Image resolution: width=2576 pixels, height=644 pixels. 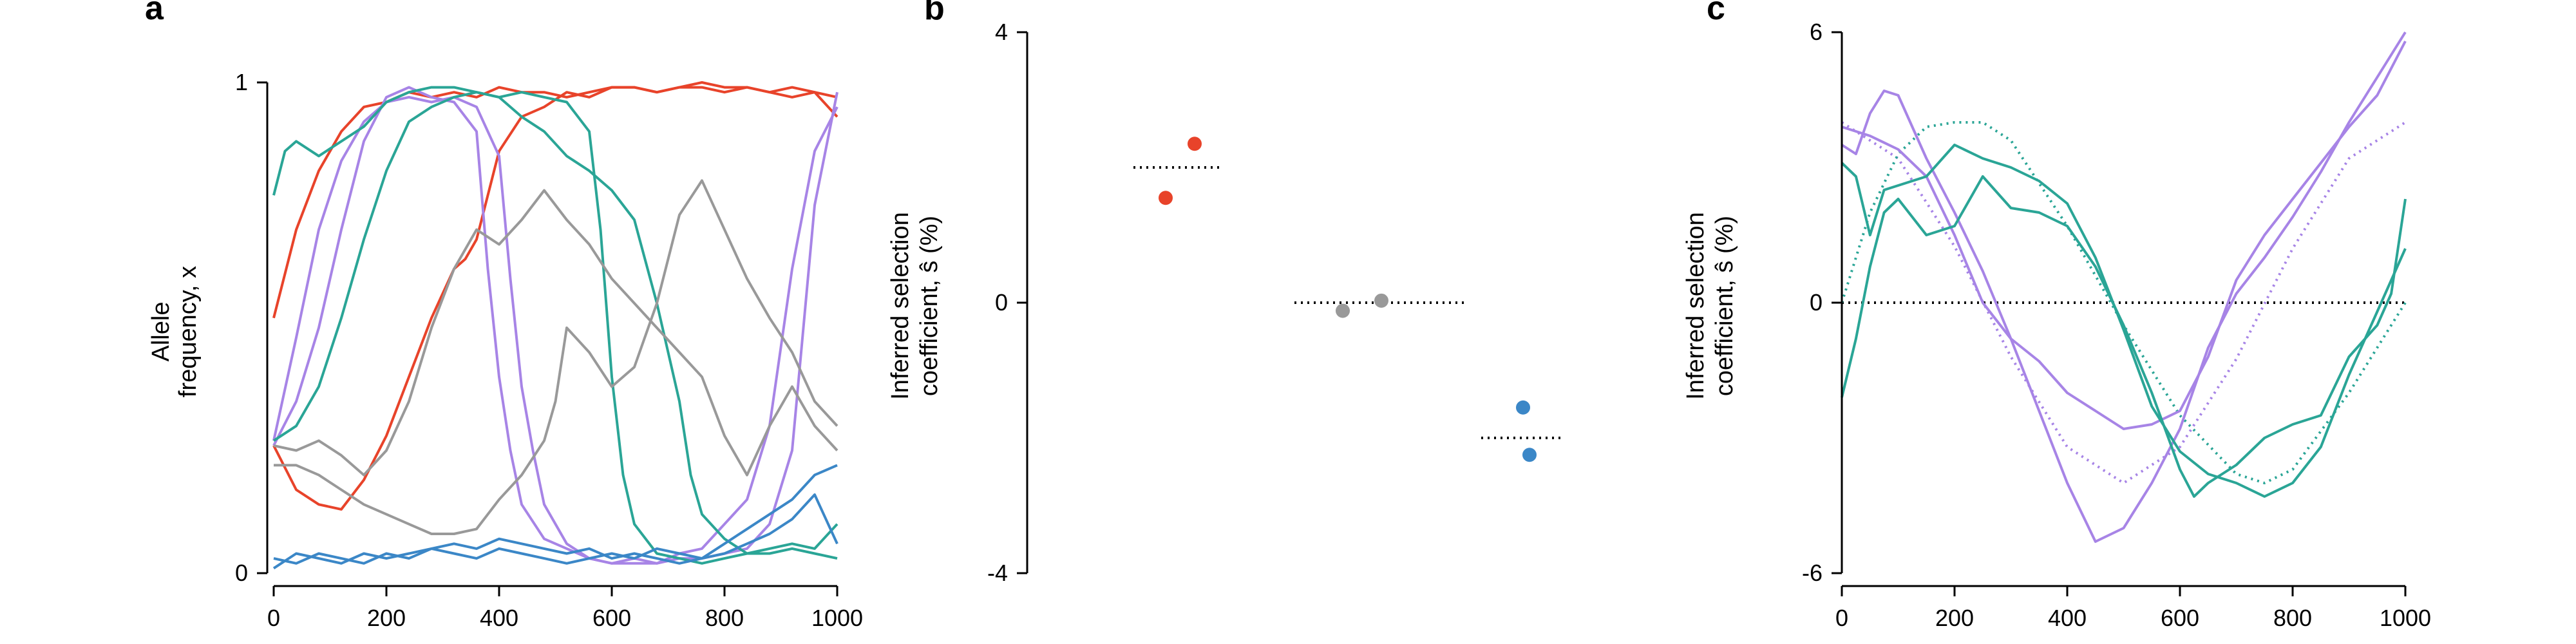 I want to click on panel-a-ylabel-line2: frequency, x, so click(x=189, y=332).